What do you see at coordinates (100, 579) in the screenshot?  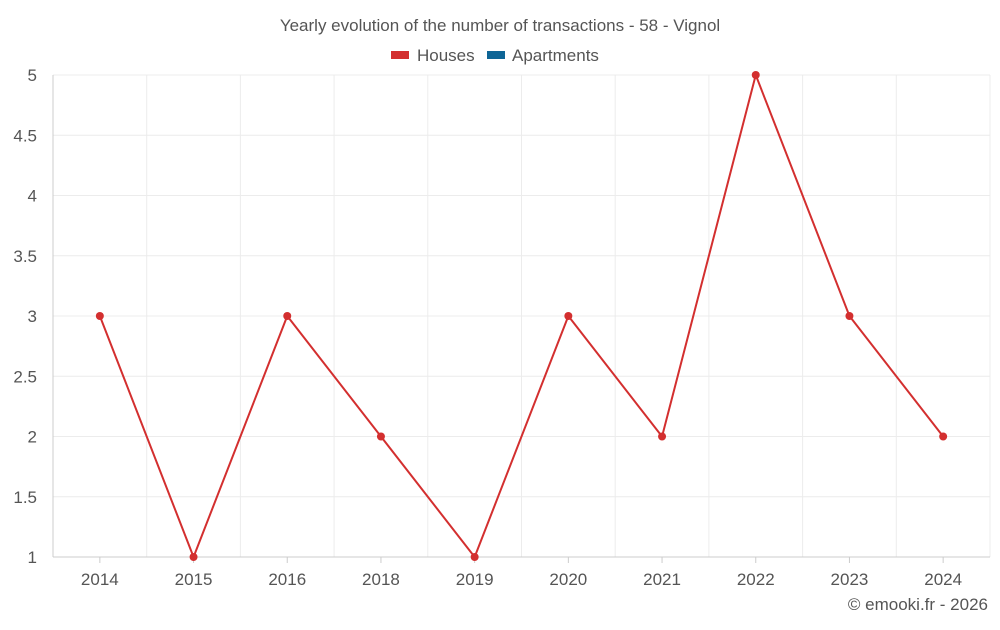 I see `x-tick-label: 2014` at bounding box center [100, 579].